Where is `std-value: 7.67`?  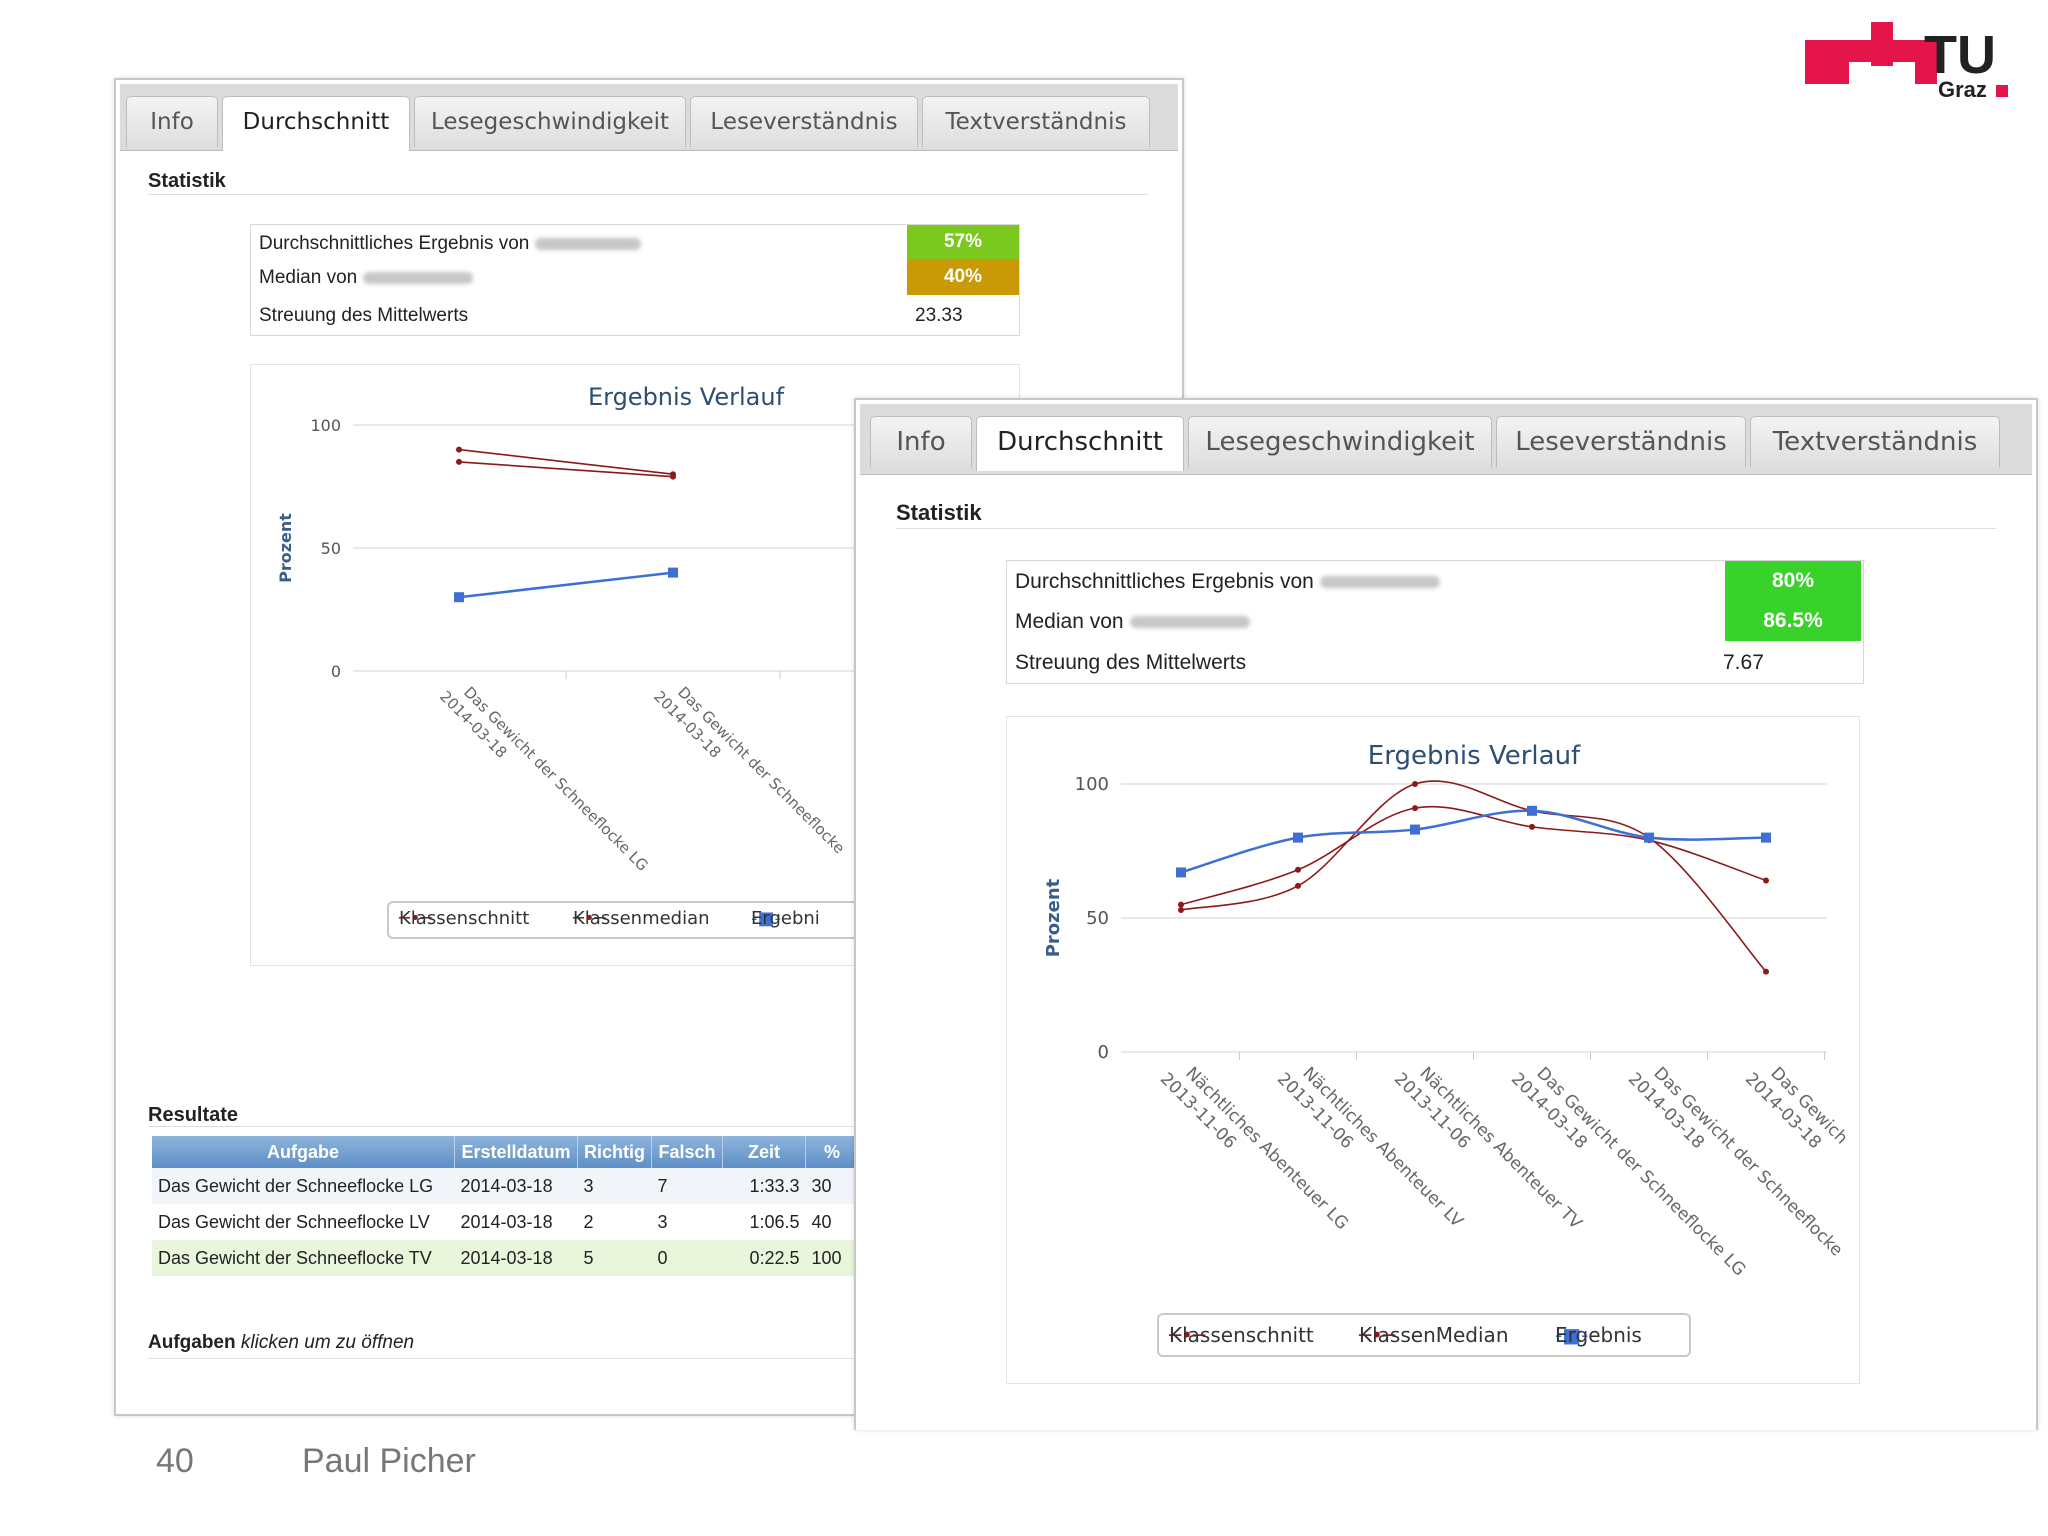 std-value: 7.67 is located at coordinates (1743, 662).